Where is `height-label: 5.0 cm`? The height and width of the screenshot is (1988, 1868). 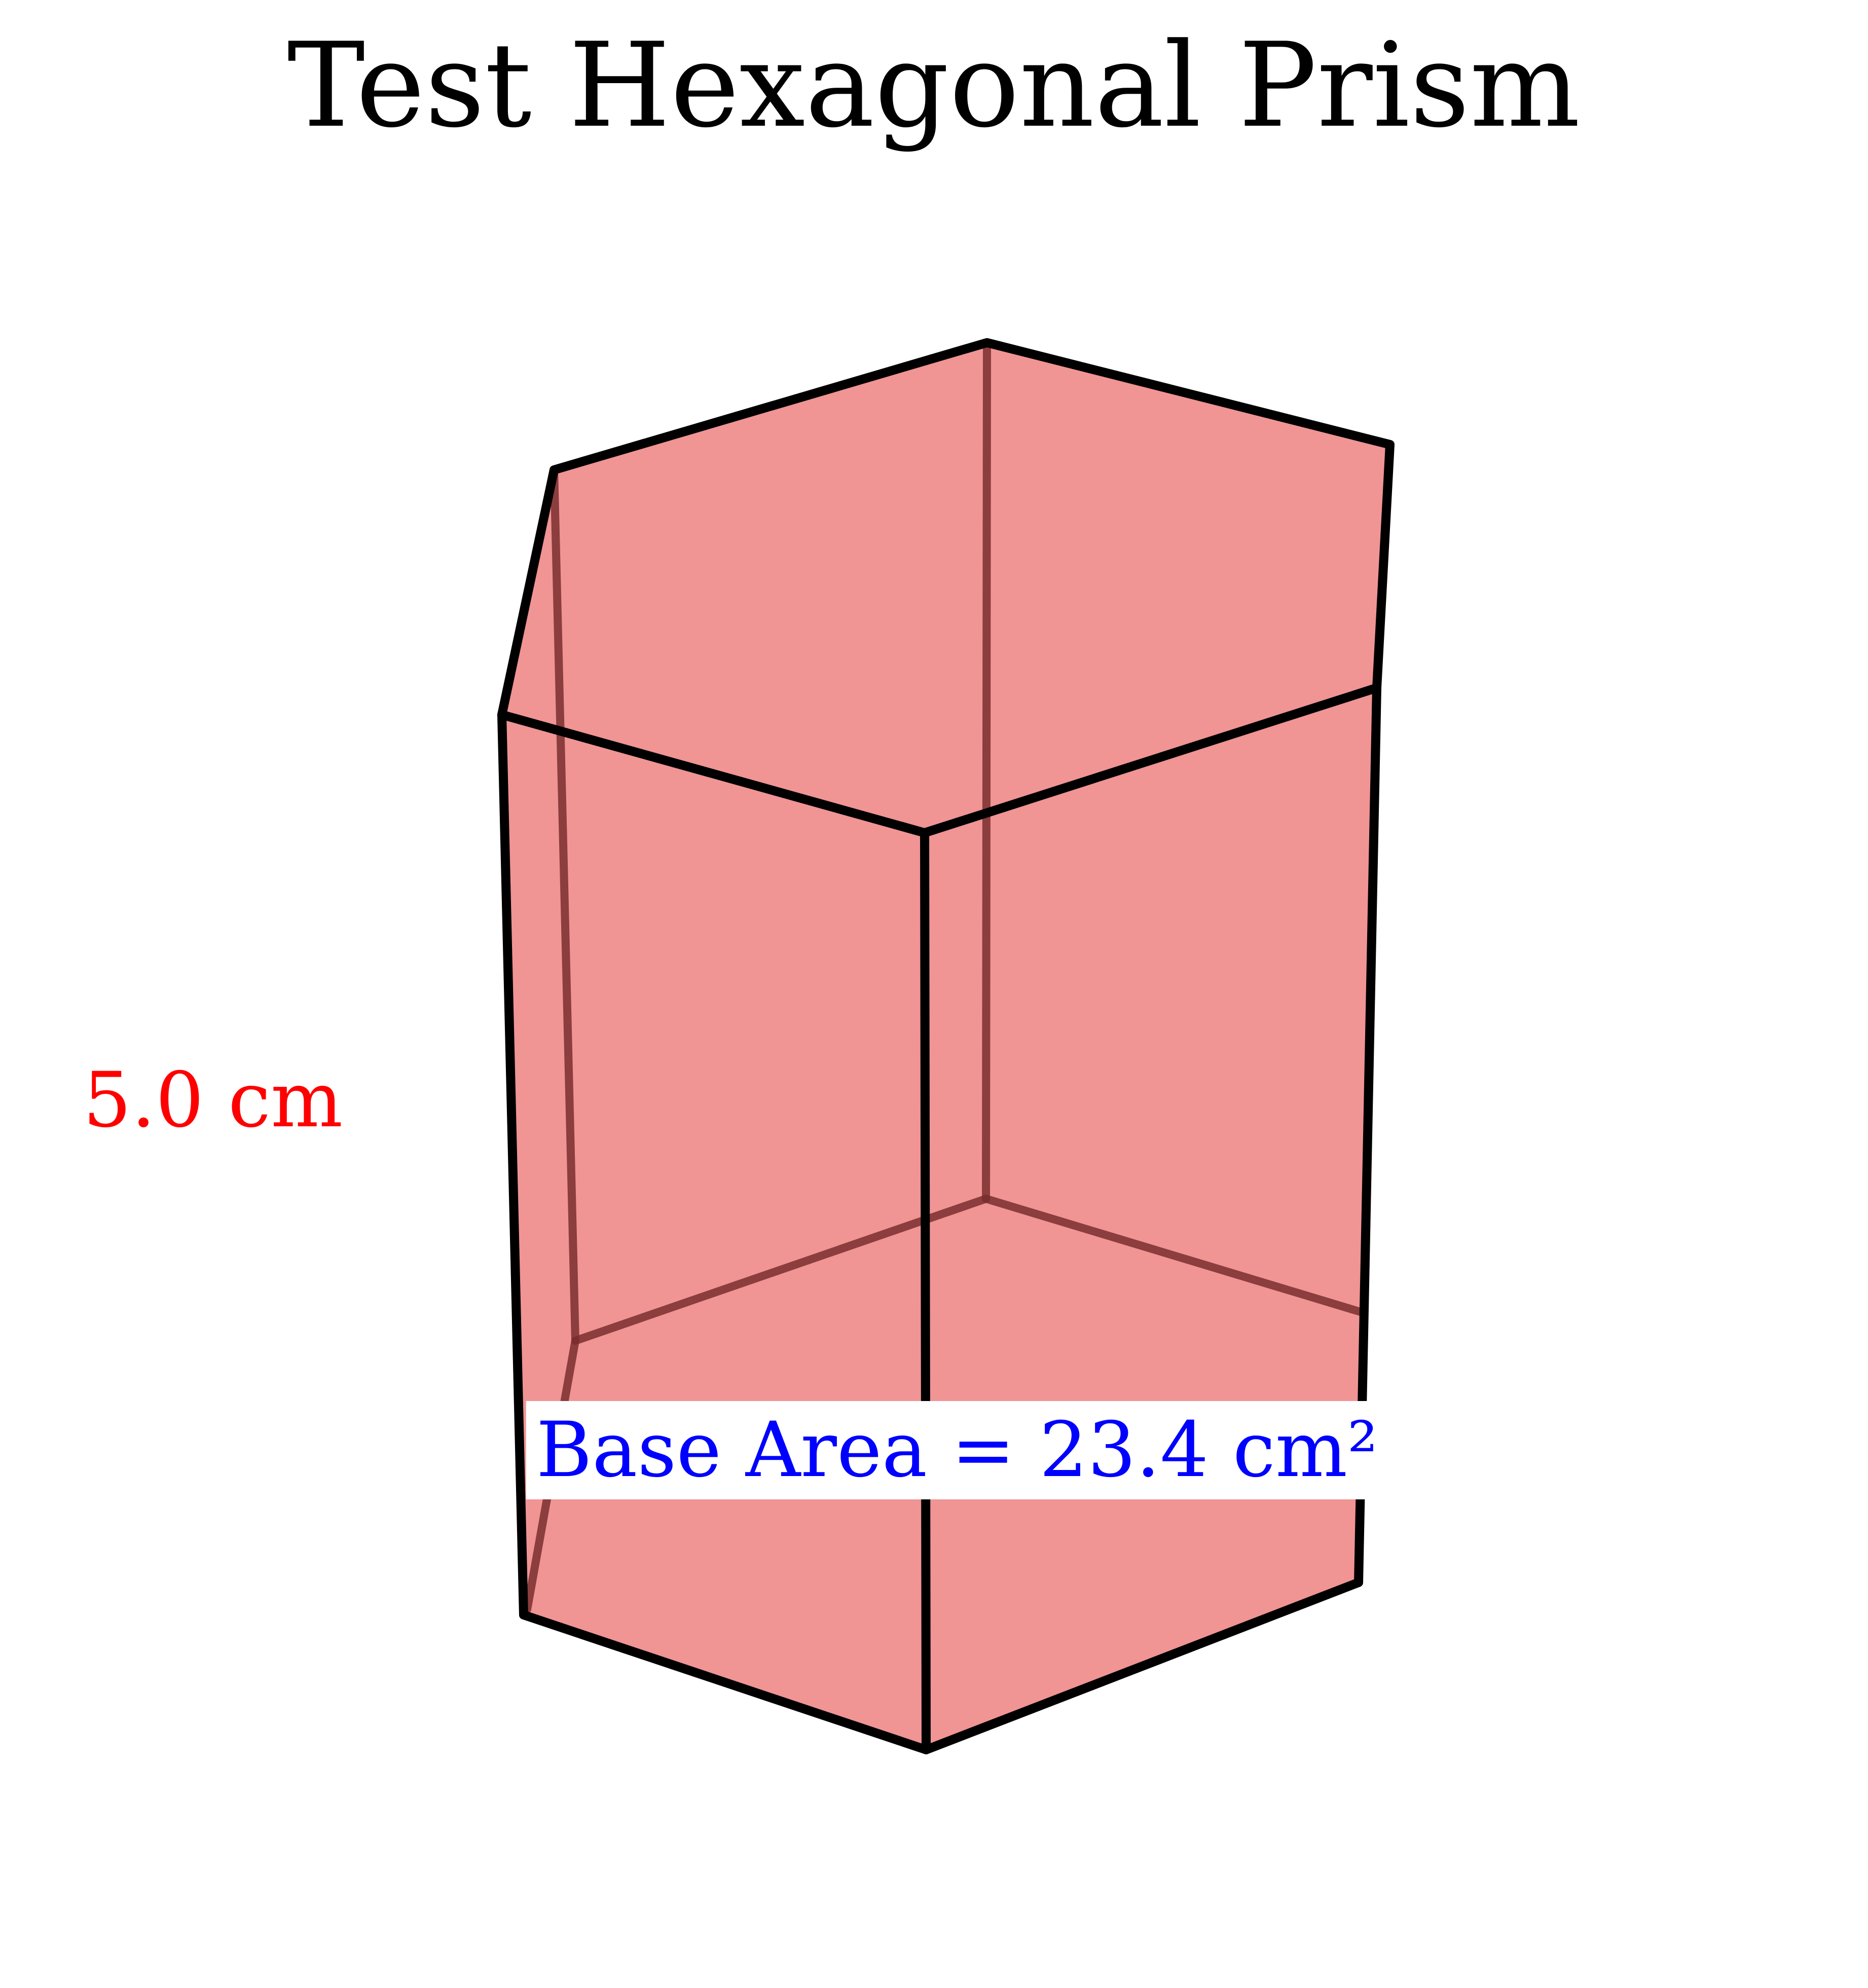
height-label: 5.0 cm is located at coordinates (213, 1101).